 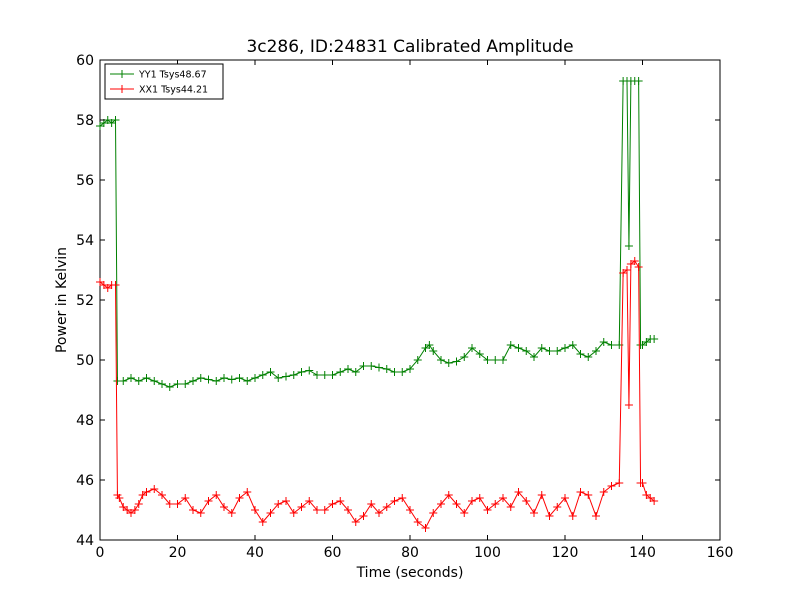 I want to click on y-tick-label: 56, so click(x=85, y=181).